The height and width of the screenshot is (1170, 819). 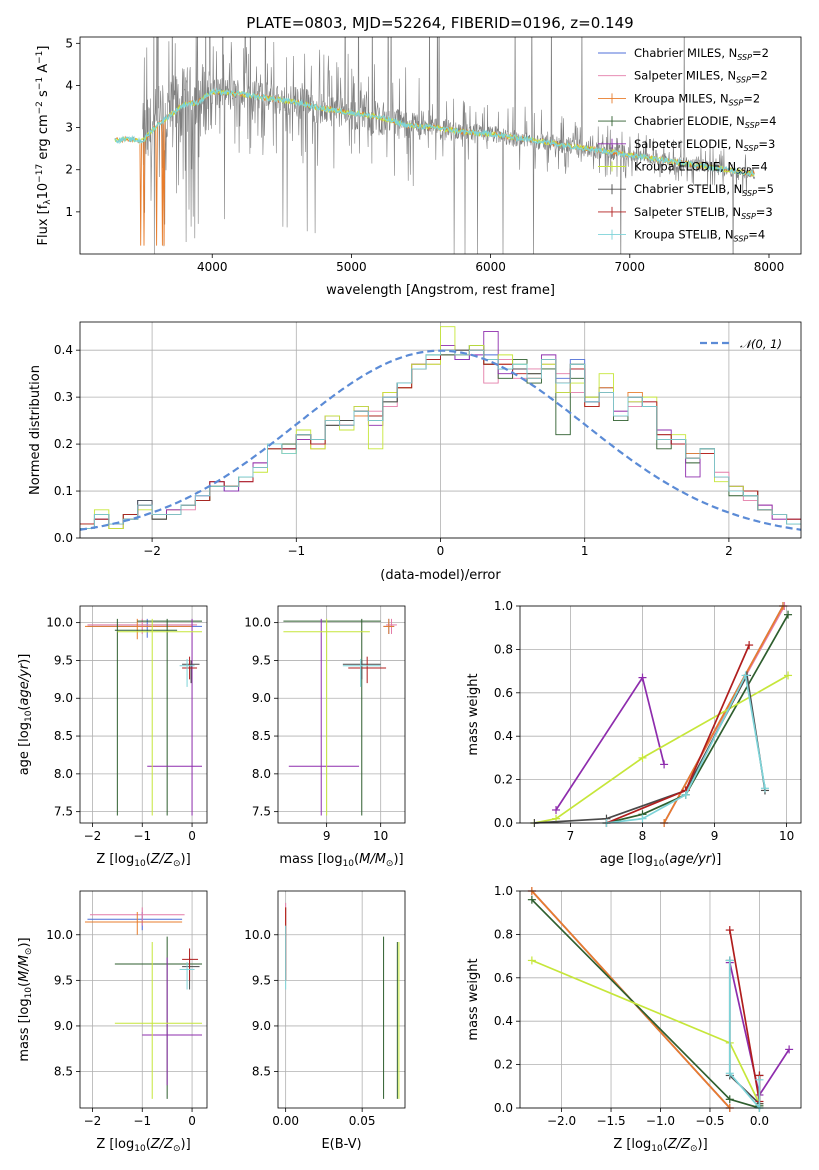 I want to click on y-tick-label: 0.3, so click(x=63, y=397).